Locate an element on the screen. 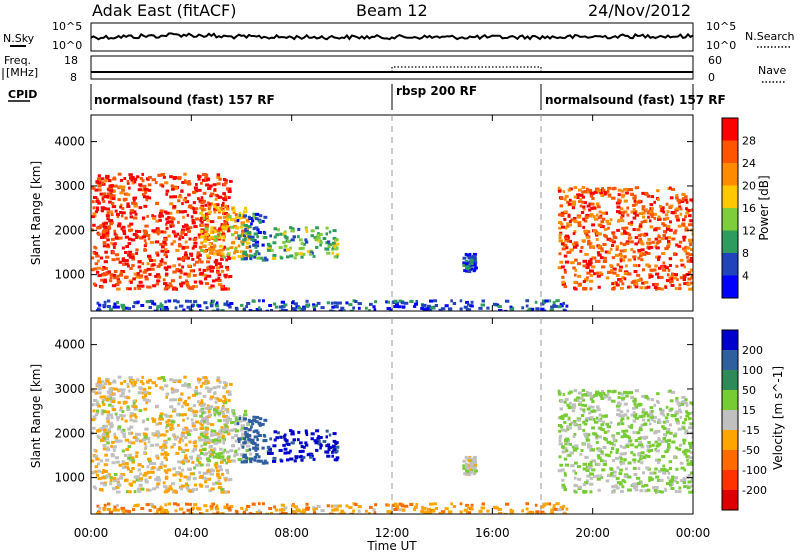  colorbar-tick-label: 24 is located at coordinates (749, 163).